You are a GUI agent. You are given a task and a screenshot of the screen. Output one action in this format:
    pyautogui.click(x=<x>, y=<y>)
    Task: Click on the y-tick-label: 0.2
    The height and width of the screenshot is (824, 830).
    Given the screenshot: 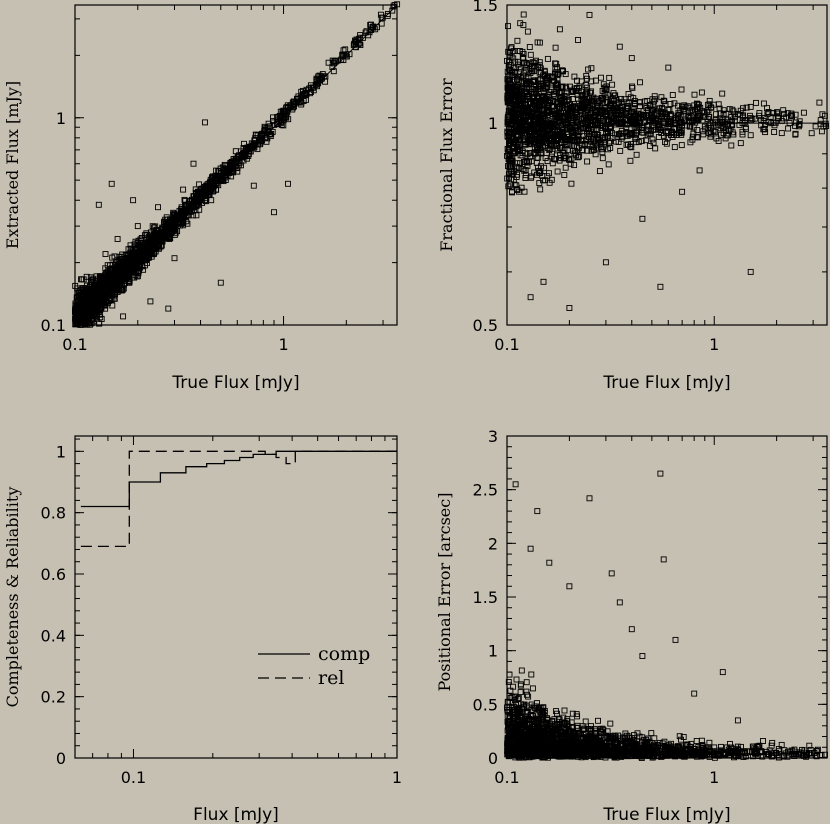 What is the action you would take?
    pyautogui.click(x=53, y=697)
    